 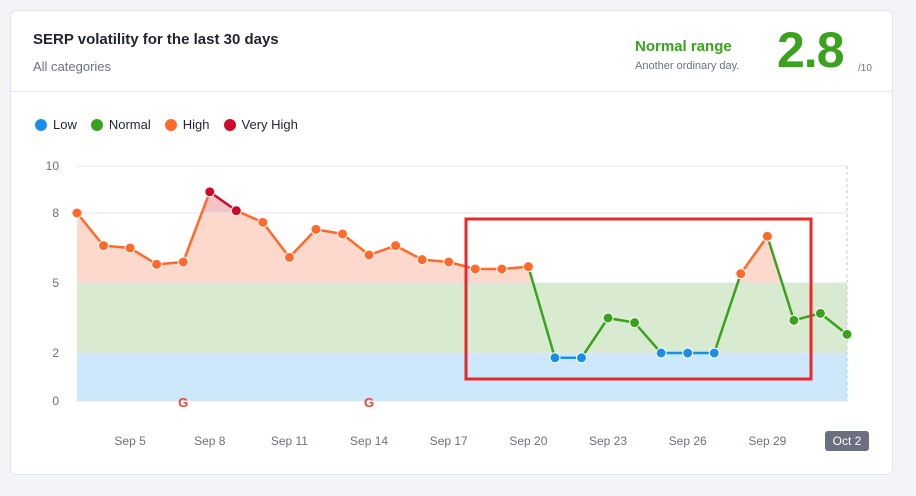 I want to click on legend-item-very-high: Very High, so click(x=260, y=124).